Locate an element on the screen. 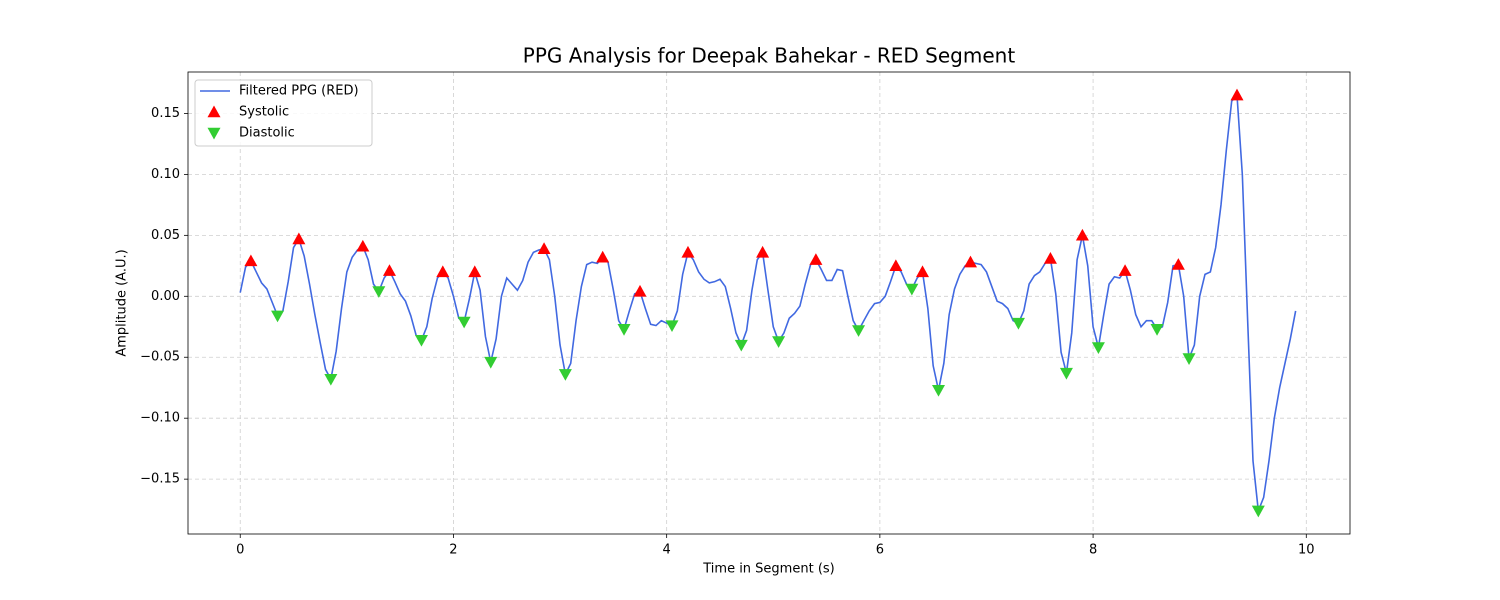  x-axis-label: Time in Segment (s) is located at coordinates (768, 569).